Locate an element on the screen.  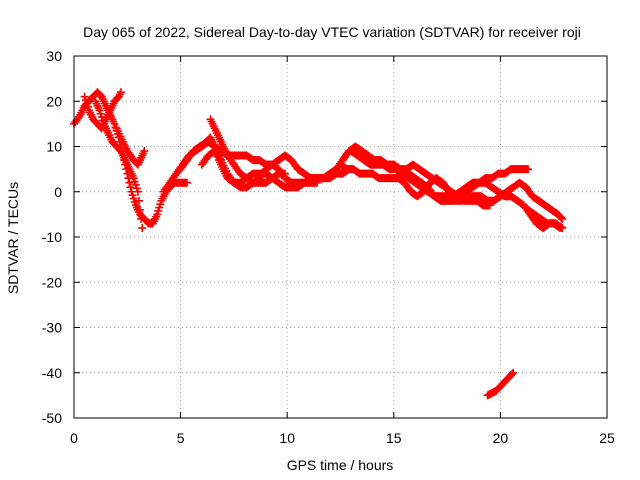
x-tick-label: 0 is located at coordinates (74, 438).